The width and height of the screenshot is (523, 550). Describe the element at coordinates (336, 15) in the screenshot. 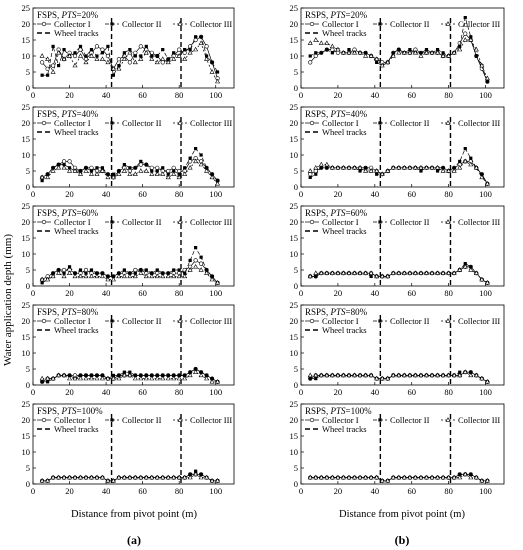

I see `panel-title: RSPS, PTS=20%` at that location.